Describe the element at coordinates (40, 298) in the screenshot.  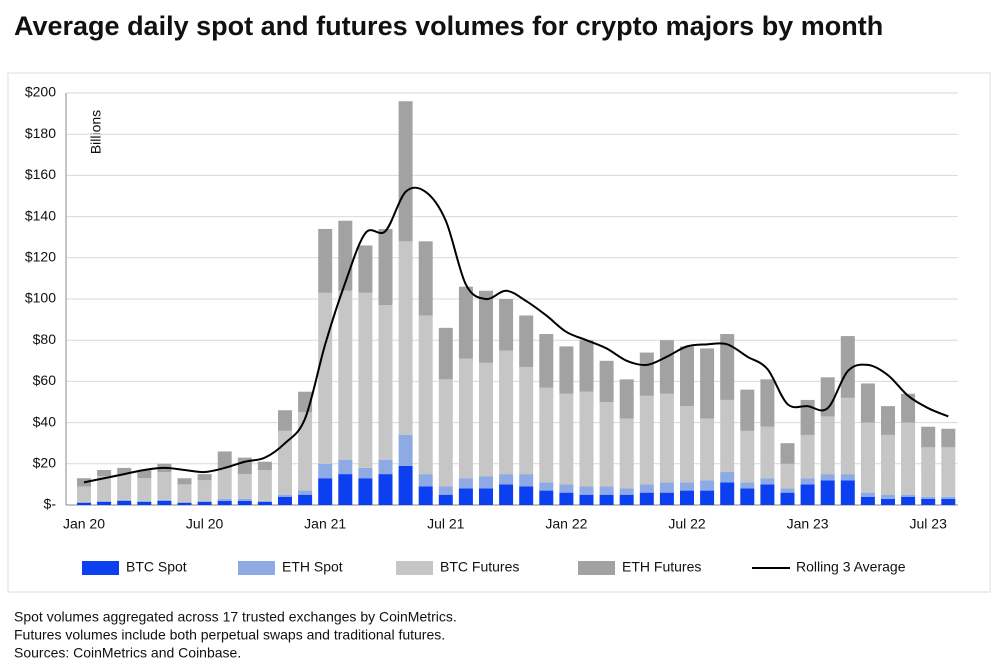
I see `y-tick-label: $100` at that location.